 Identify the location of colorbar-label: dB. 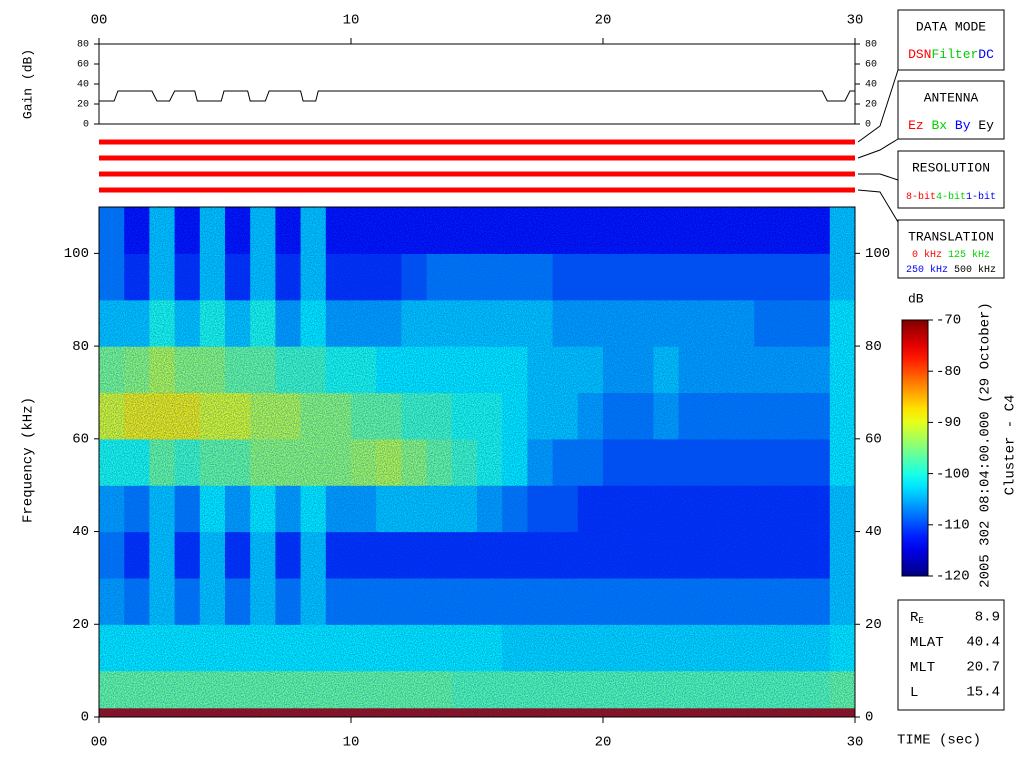
(916, 298).